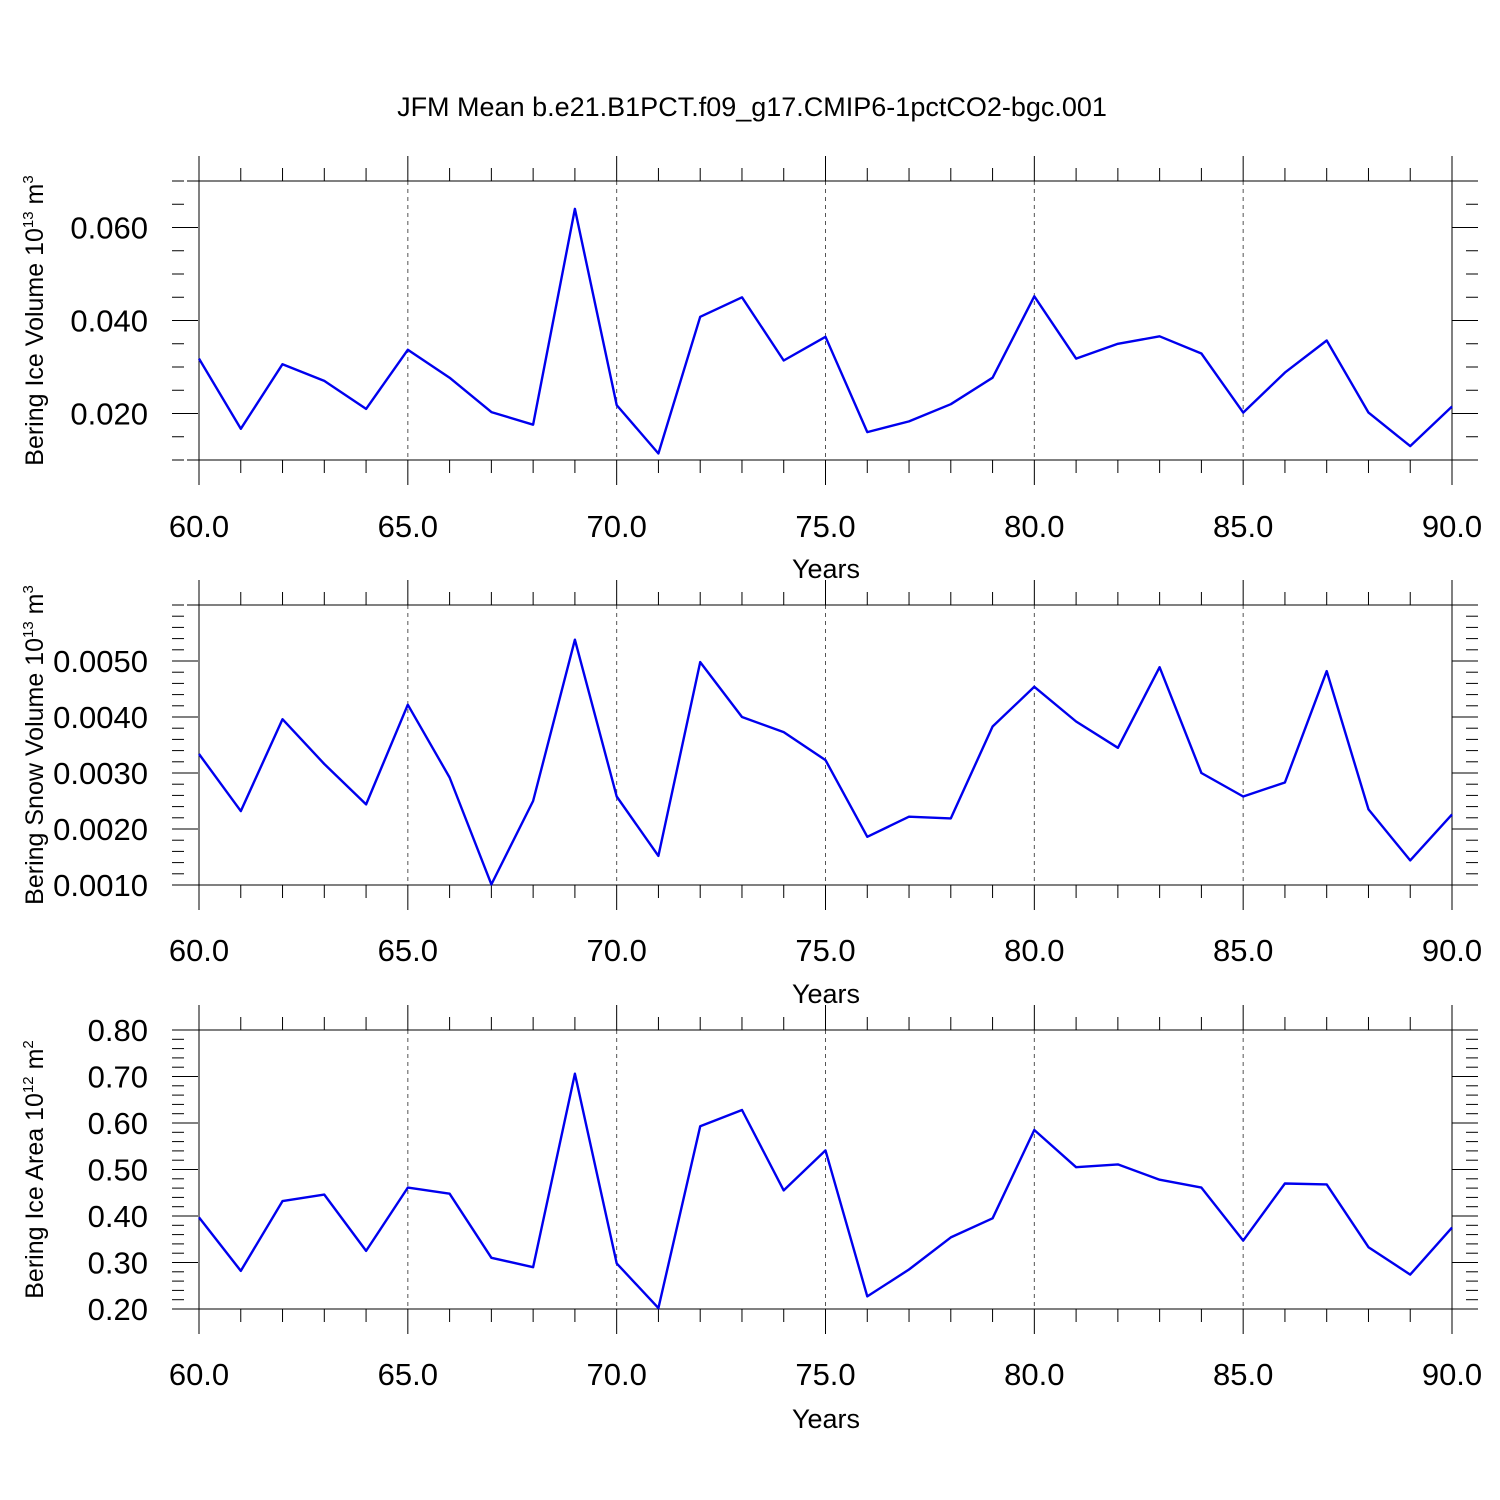  I want to click on y-axis-title: Bering Snow Volume 1013 m3, so click(34, 745).